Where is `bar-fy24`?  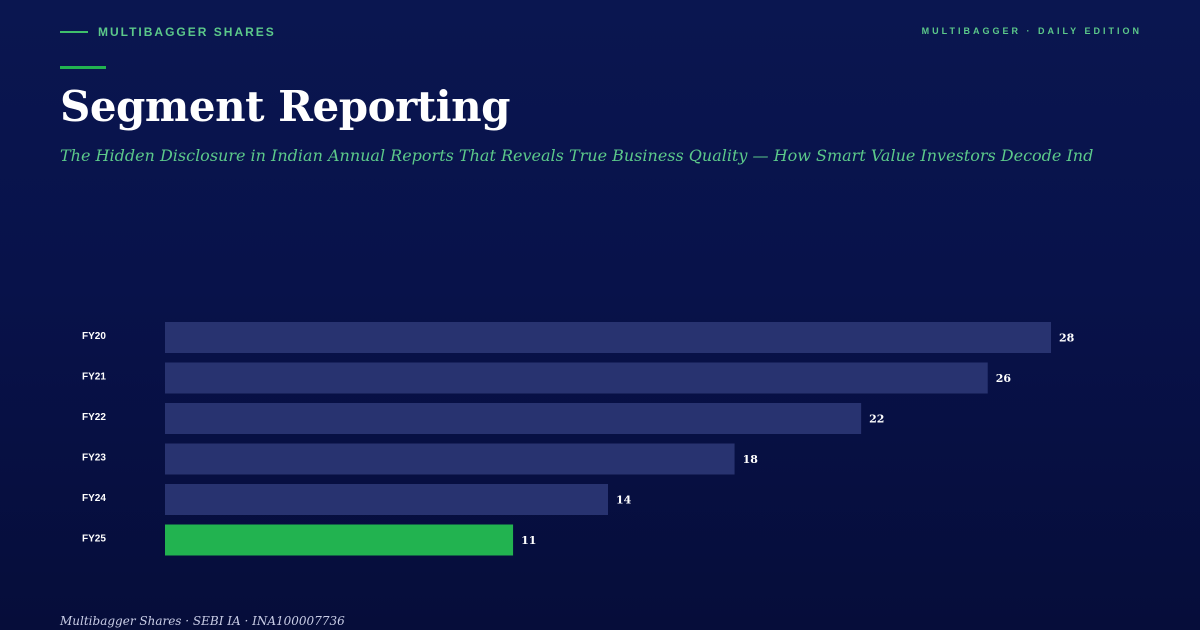 bar-fy24 is located at coordinates (386, 499).